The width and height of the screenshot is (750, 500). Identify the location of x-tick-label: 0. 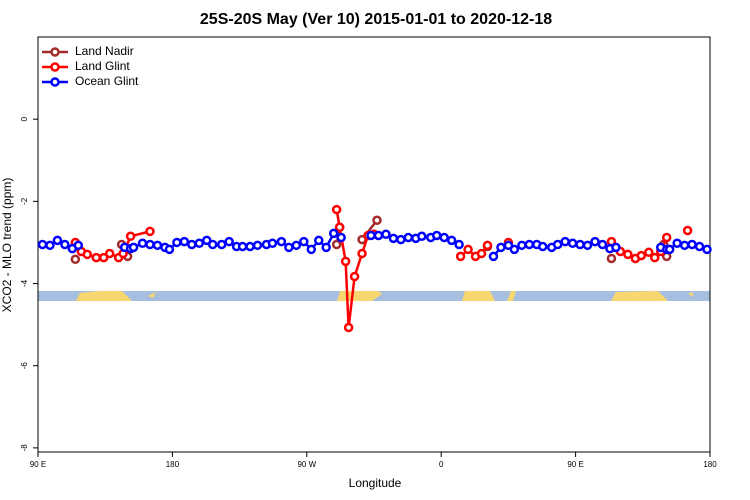
(441, 464).